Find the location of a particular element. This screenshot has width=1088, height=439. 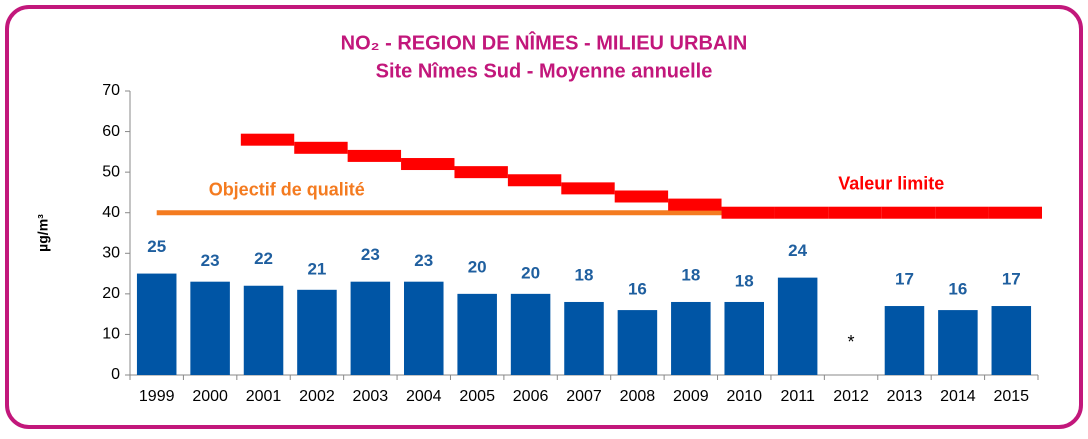

y-axis-label: µg/m³ is located at coordinates (43, 233).